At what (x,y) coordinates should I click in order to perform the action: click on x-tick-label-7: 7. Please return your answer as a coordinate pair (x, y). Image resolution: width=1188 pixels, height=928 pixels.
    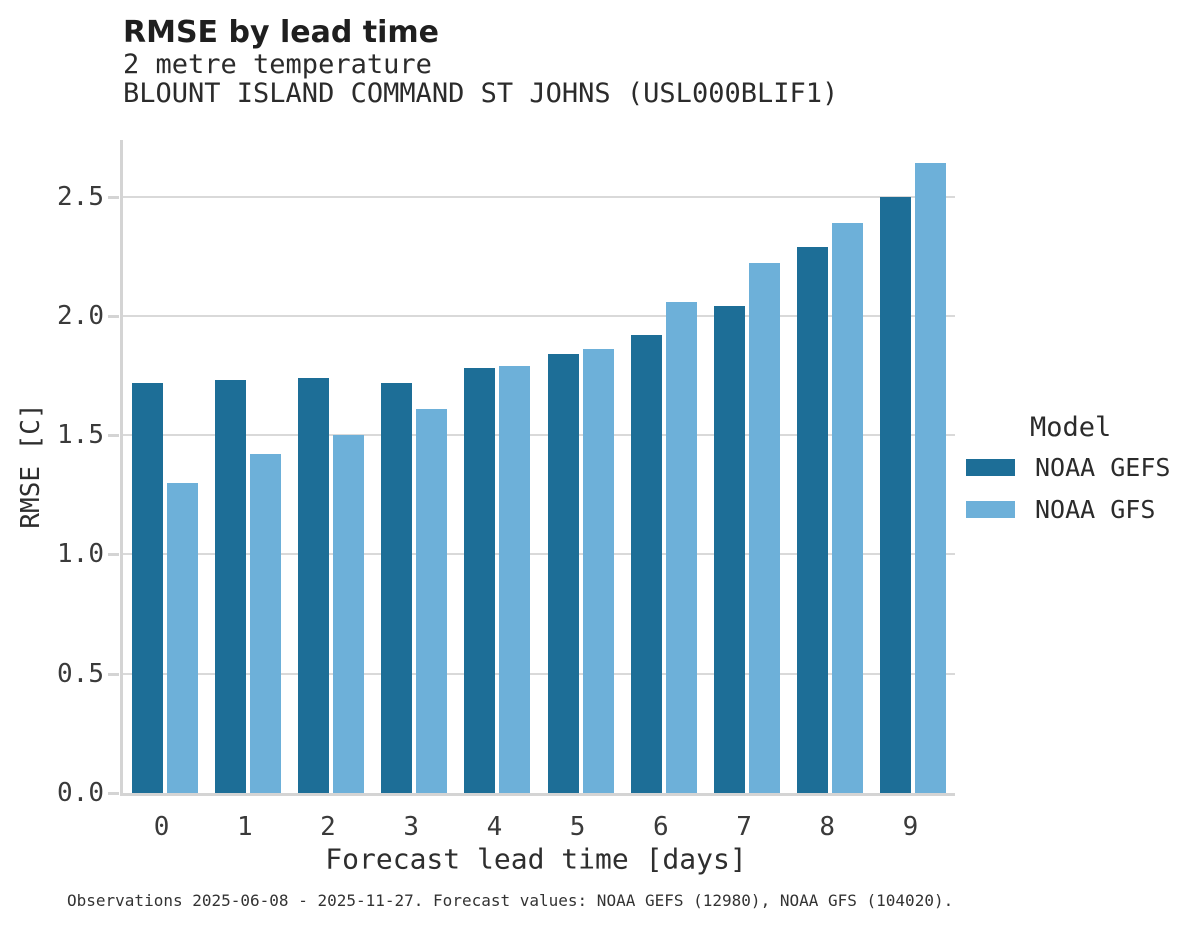
    Looking at the image, I should click on (744, 827).